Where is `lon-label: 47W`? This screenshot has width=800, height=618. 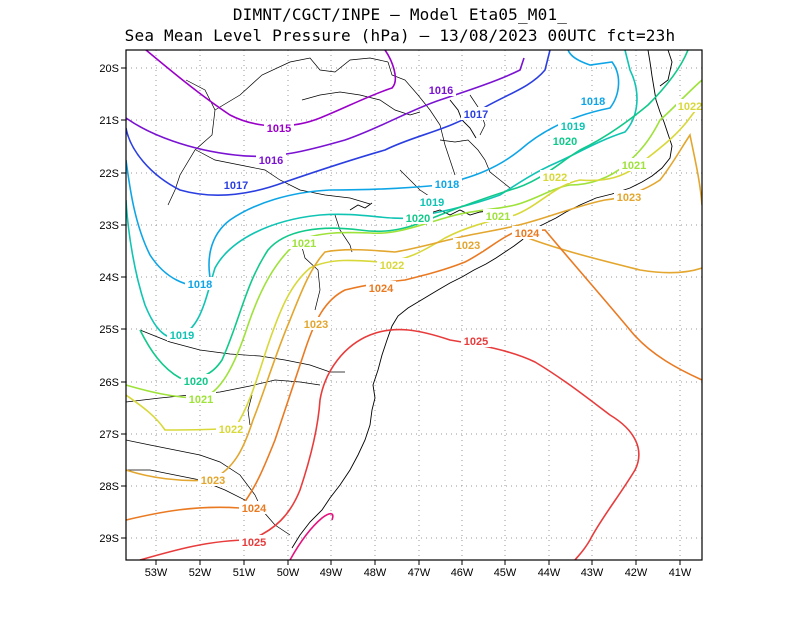
lon-label: 47W is located at coordinates (419, 573).